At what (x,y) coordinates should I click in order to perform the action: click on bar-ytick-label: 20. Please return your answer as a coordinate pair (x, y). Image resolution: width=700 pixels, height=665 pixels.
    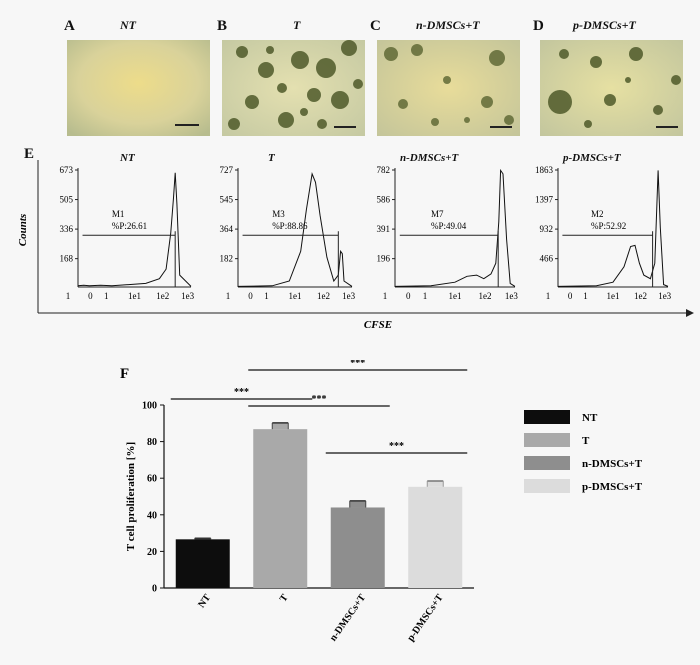
    Looking at the image, I should click on (152, 552).